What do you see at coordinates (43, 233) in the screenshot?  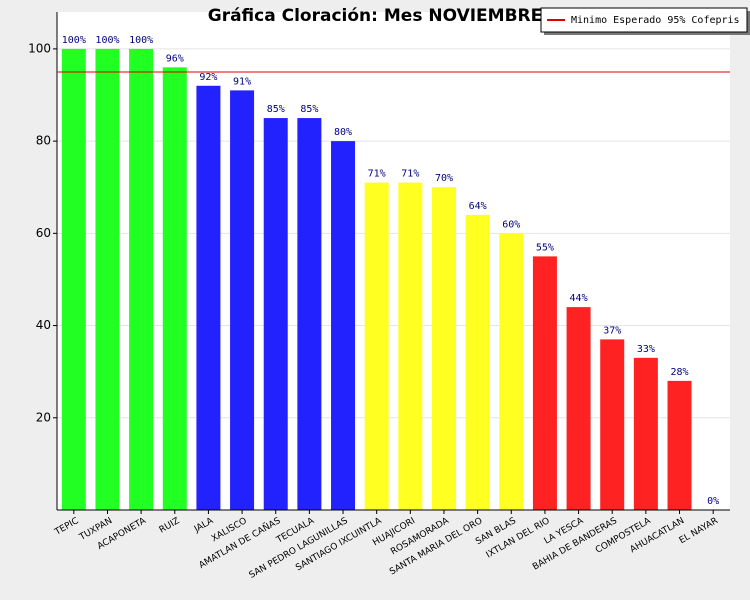 I see `y-tick-label: 60` at bounding box center [43, 233].